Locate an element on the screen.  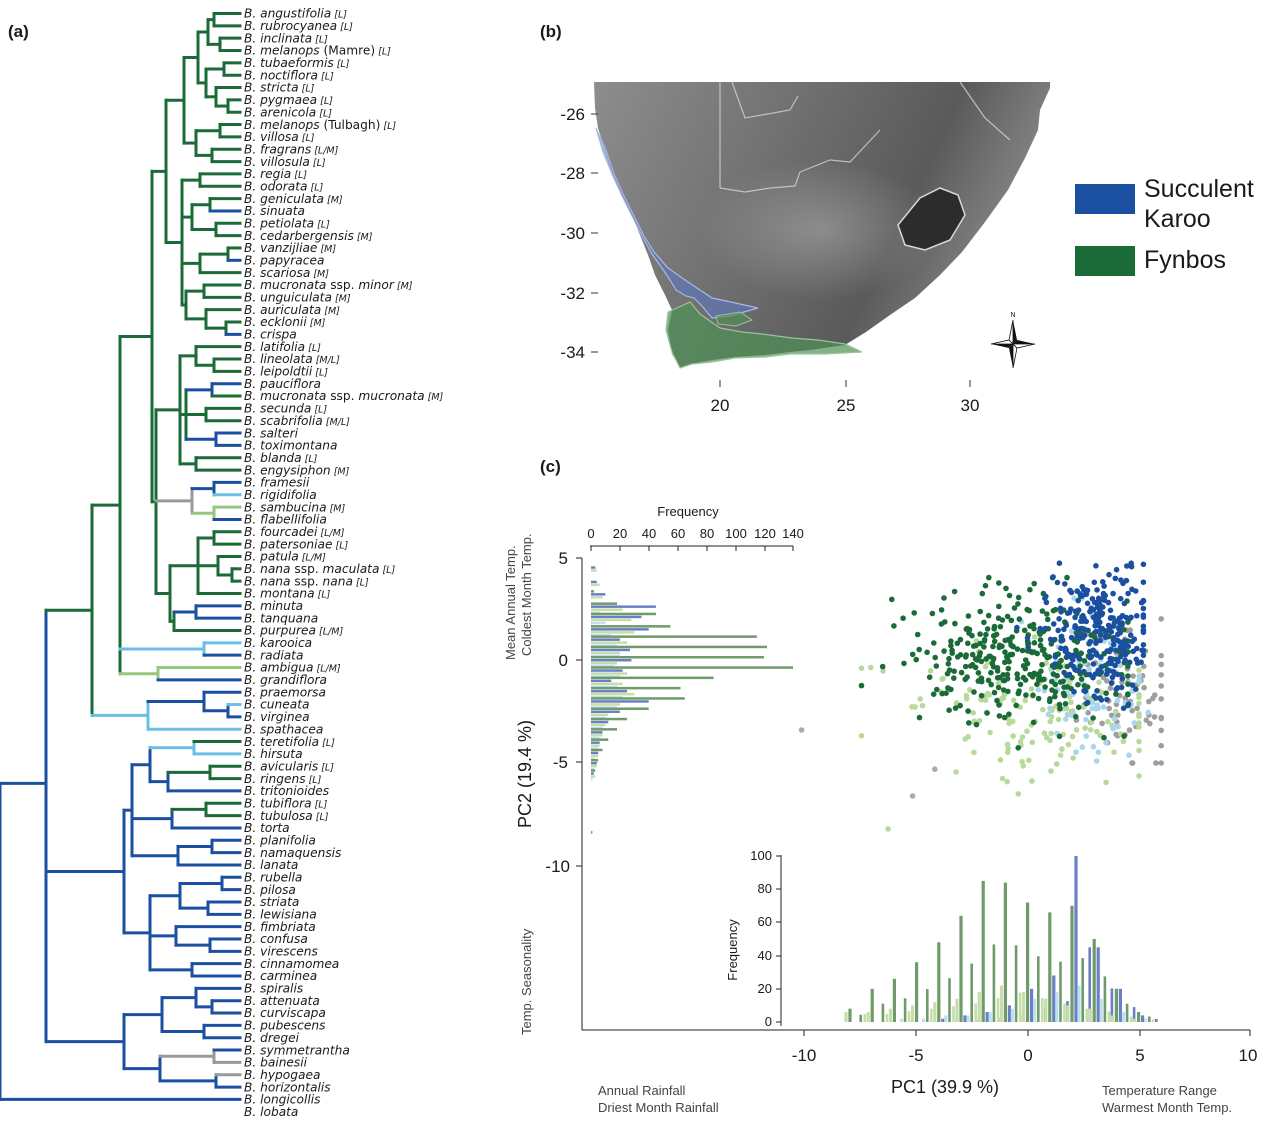
tip-label: B. lewisiana is located at coordinates (280, 915).